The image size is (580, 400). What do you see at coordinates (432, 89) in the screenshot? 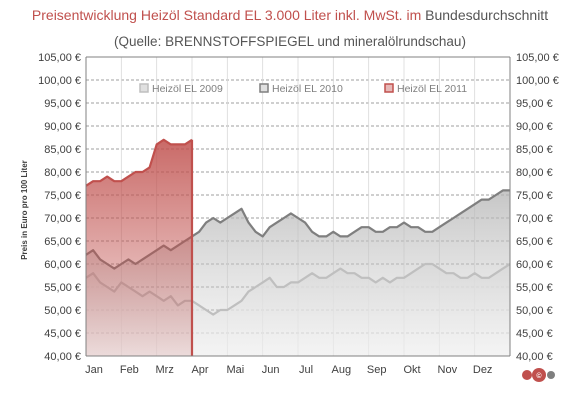
I see `legend-label: Heizöl EL 2011` at bounding box center [432, 89].